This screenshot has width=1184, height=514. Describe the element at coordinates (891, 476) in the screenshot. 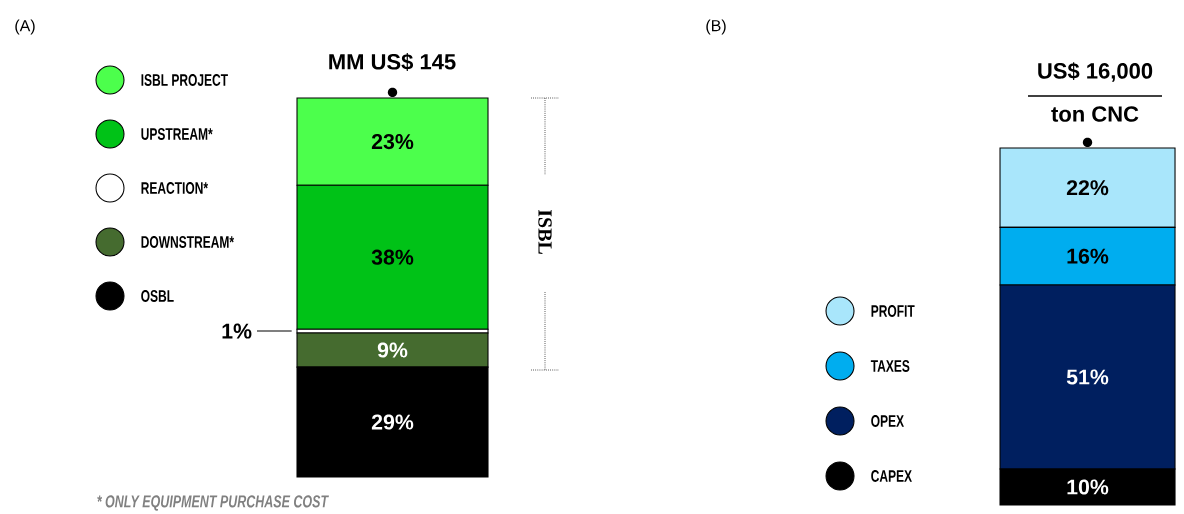

I see `legend-label: CAPEX` at that location.